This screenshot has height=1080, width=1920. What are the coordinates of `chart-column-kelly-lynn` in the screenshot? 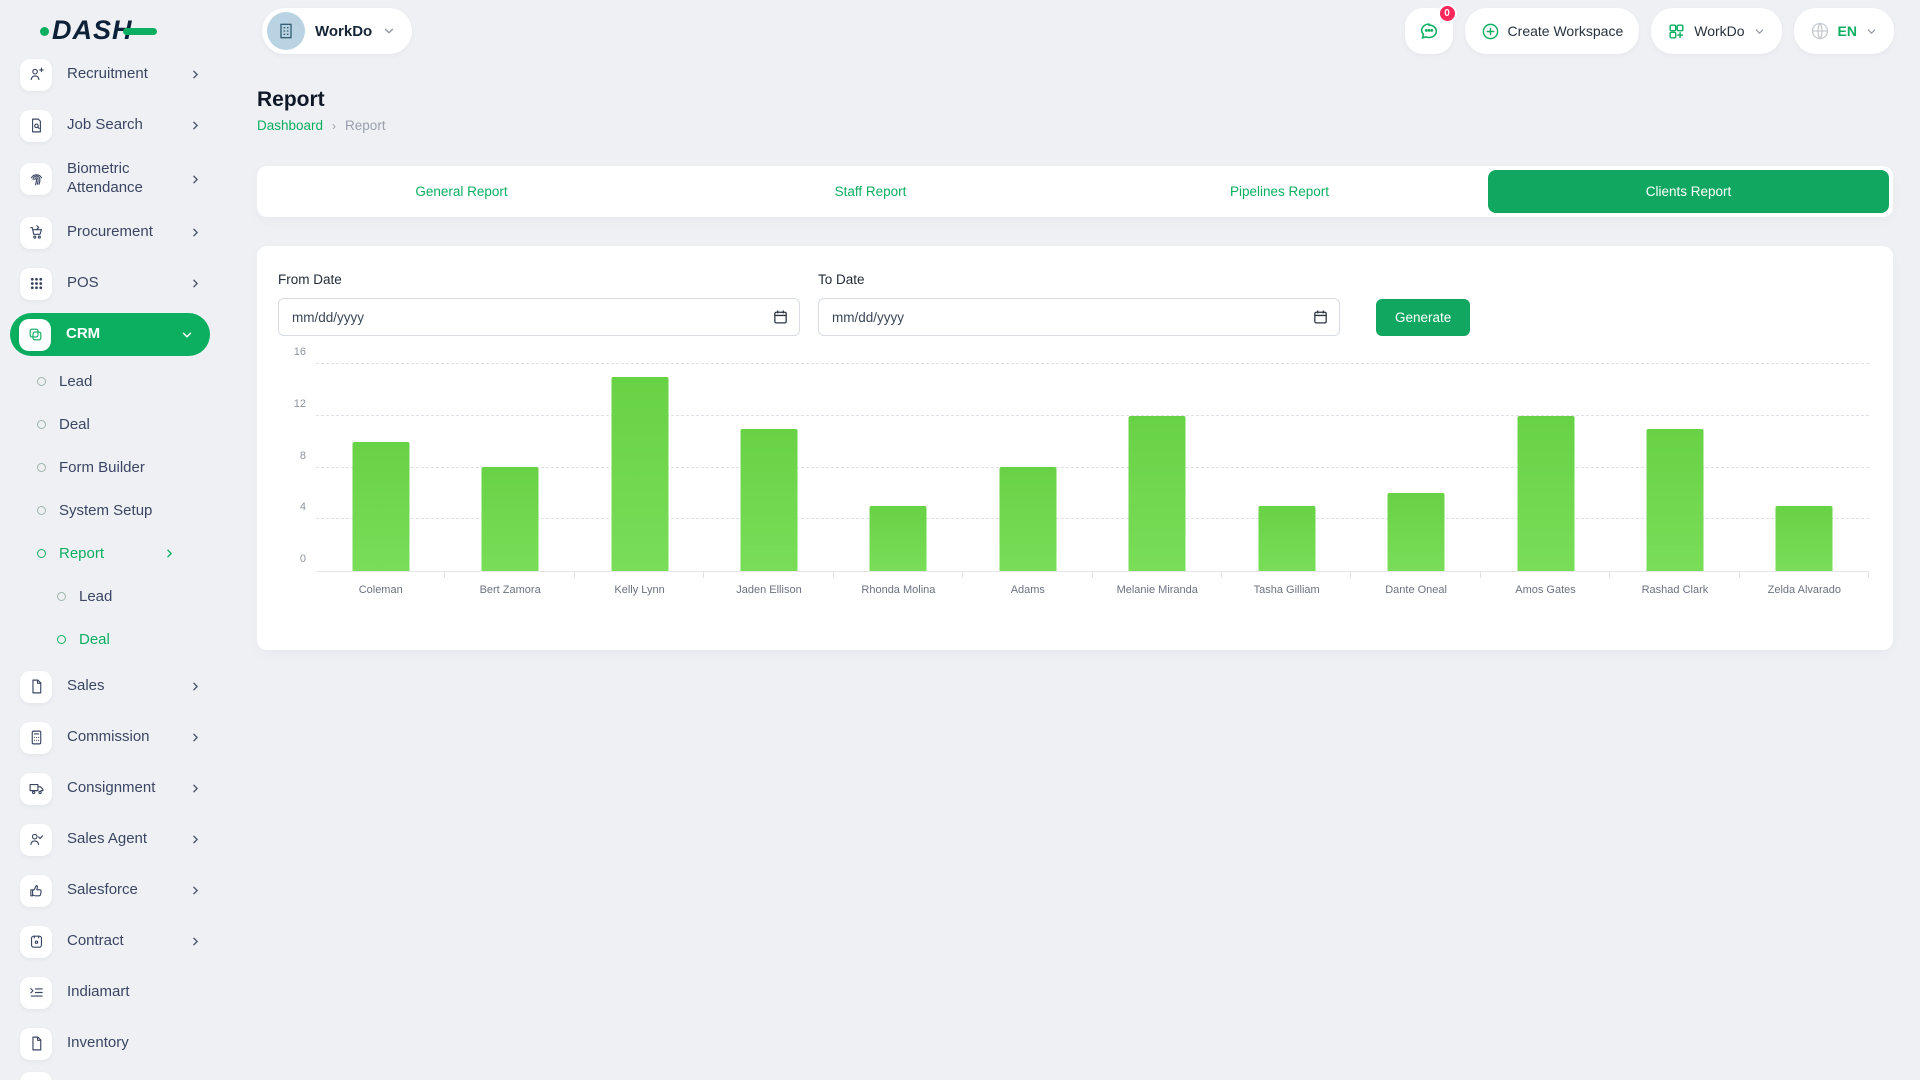 It's located at (640, 471).